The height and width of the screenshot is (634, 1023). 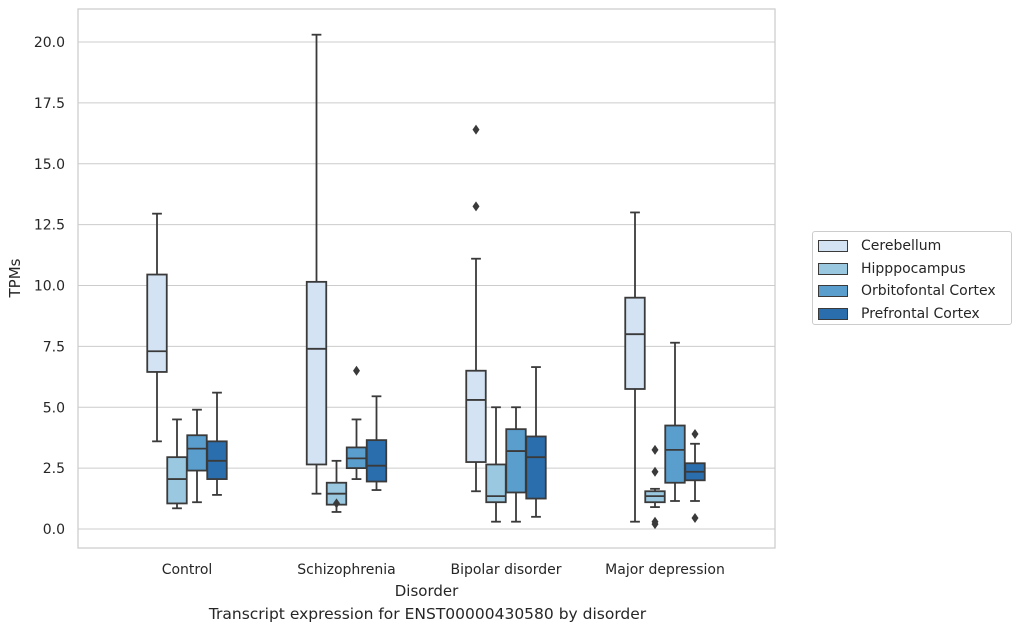 I want to click on y-tick-label: 10.0, so click(x=49, y=287).